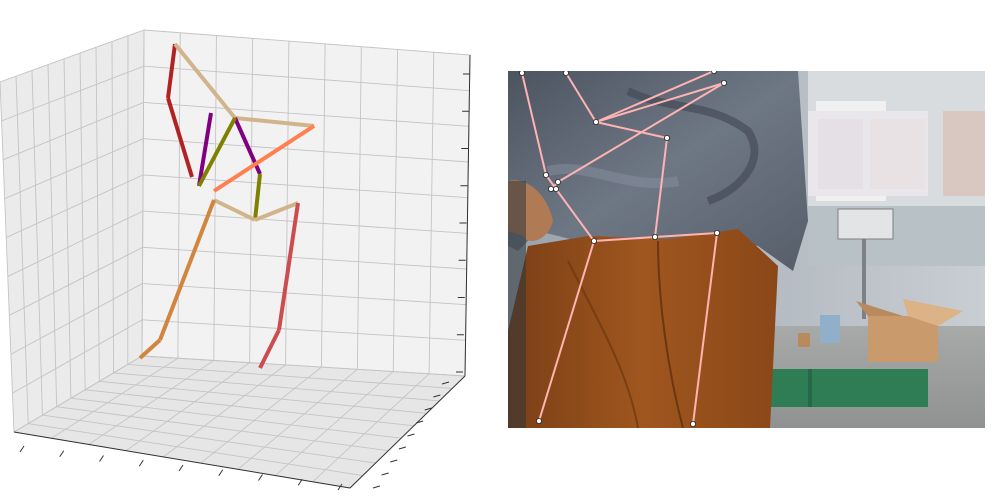  What do you see at coordinates (269, 349) in the screenshot?
I see `right-shin-limb` at bounding box center [269, 349].